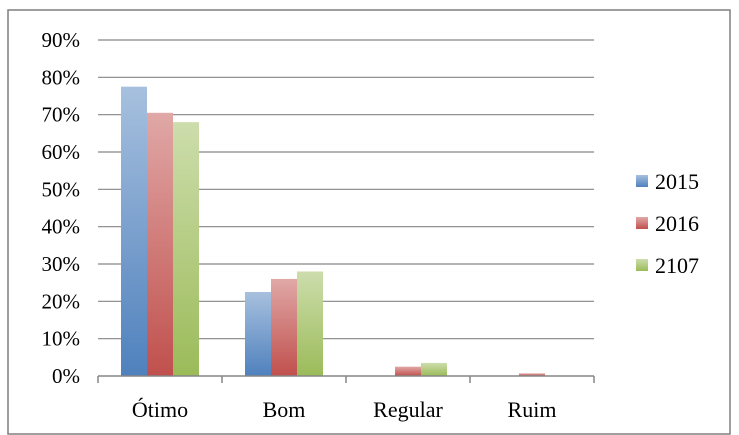 This screenshot has width=739, height=435. I want to click on category-label: Regular, so click(408, 409).